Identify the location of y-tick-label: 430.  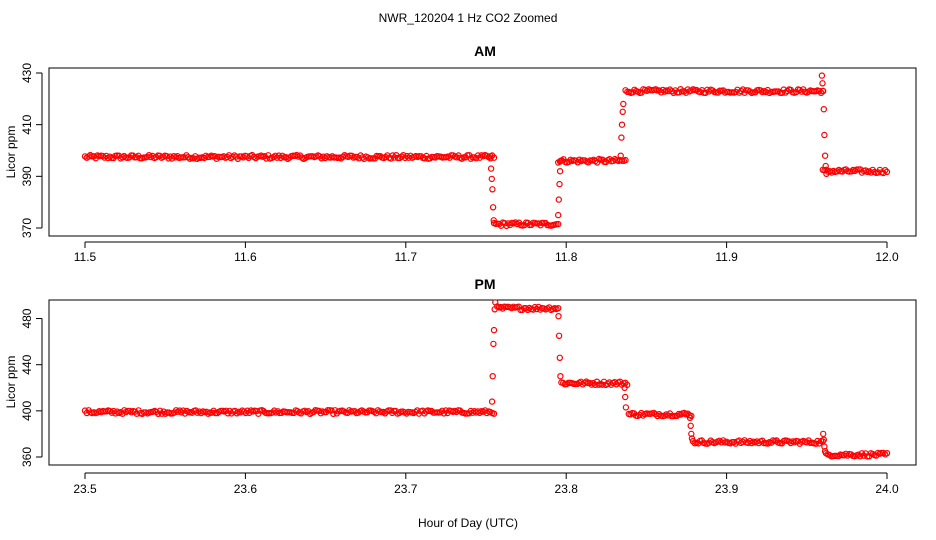
(27, 73).